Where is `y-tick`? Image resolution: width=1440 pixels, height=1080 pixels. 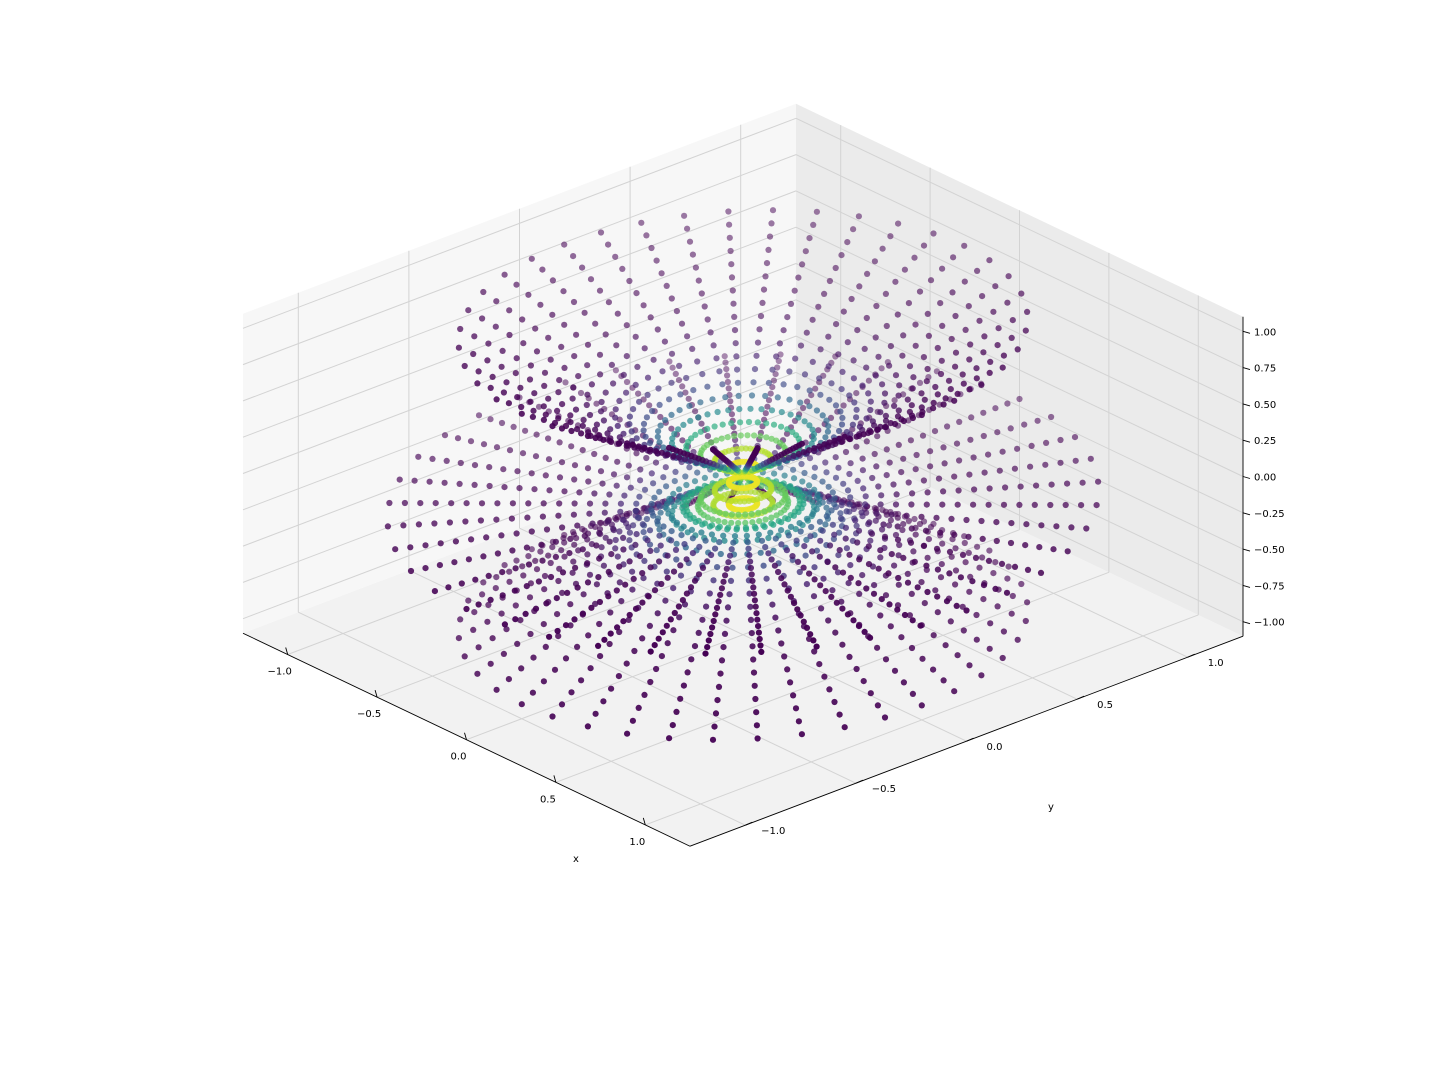
y-tick is located at coordinates (970, 739).